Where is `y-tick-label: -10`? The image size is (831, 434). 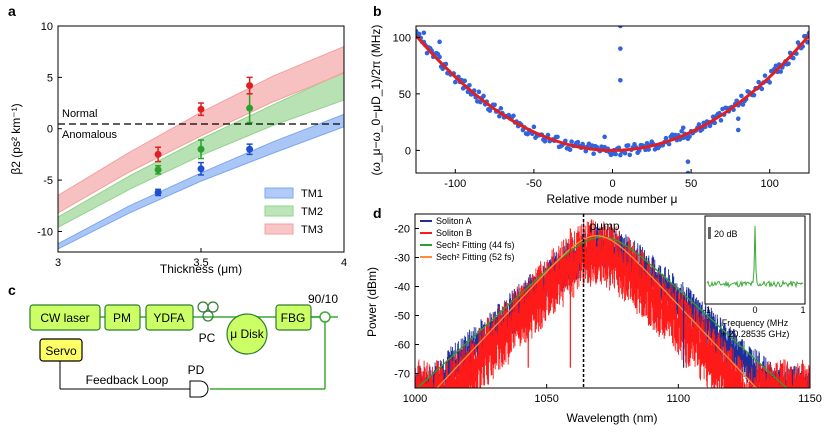 y-tick-label: -10 is located at coordinates (45, 232).